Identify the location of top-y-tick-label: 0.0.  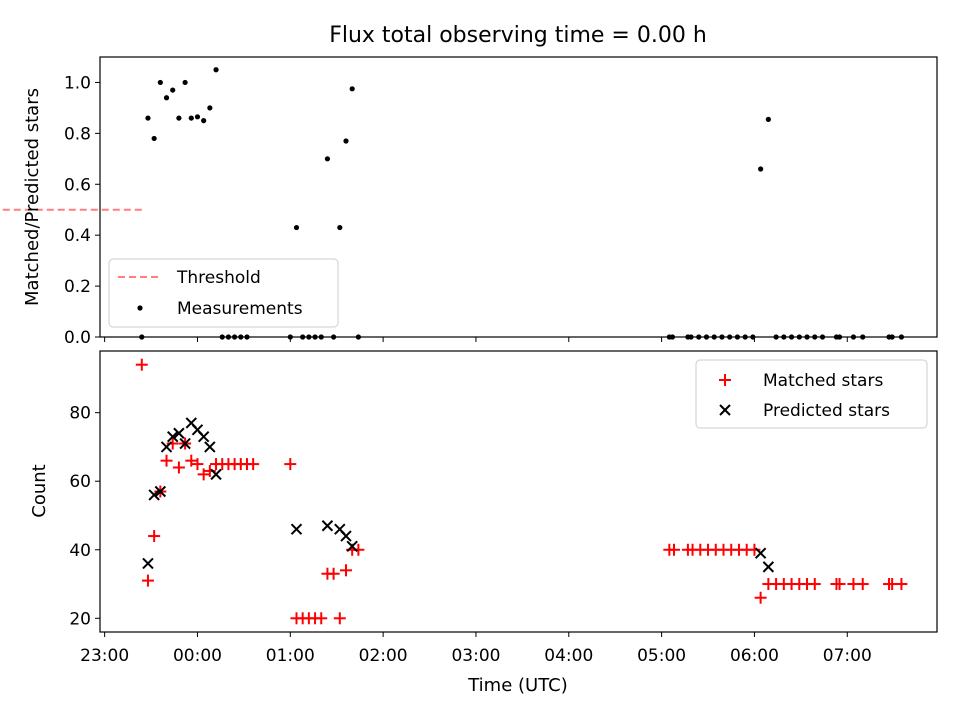
(77, 338).